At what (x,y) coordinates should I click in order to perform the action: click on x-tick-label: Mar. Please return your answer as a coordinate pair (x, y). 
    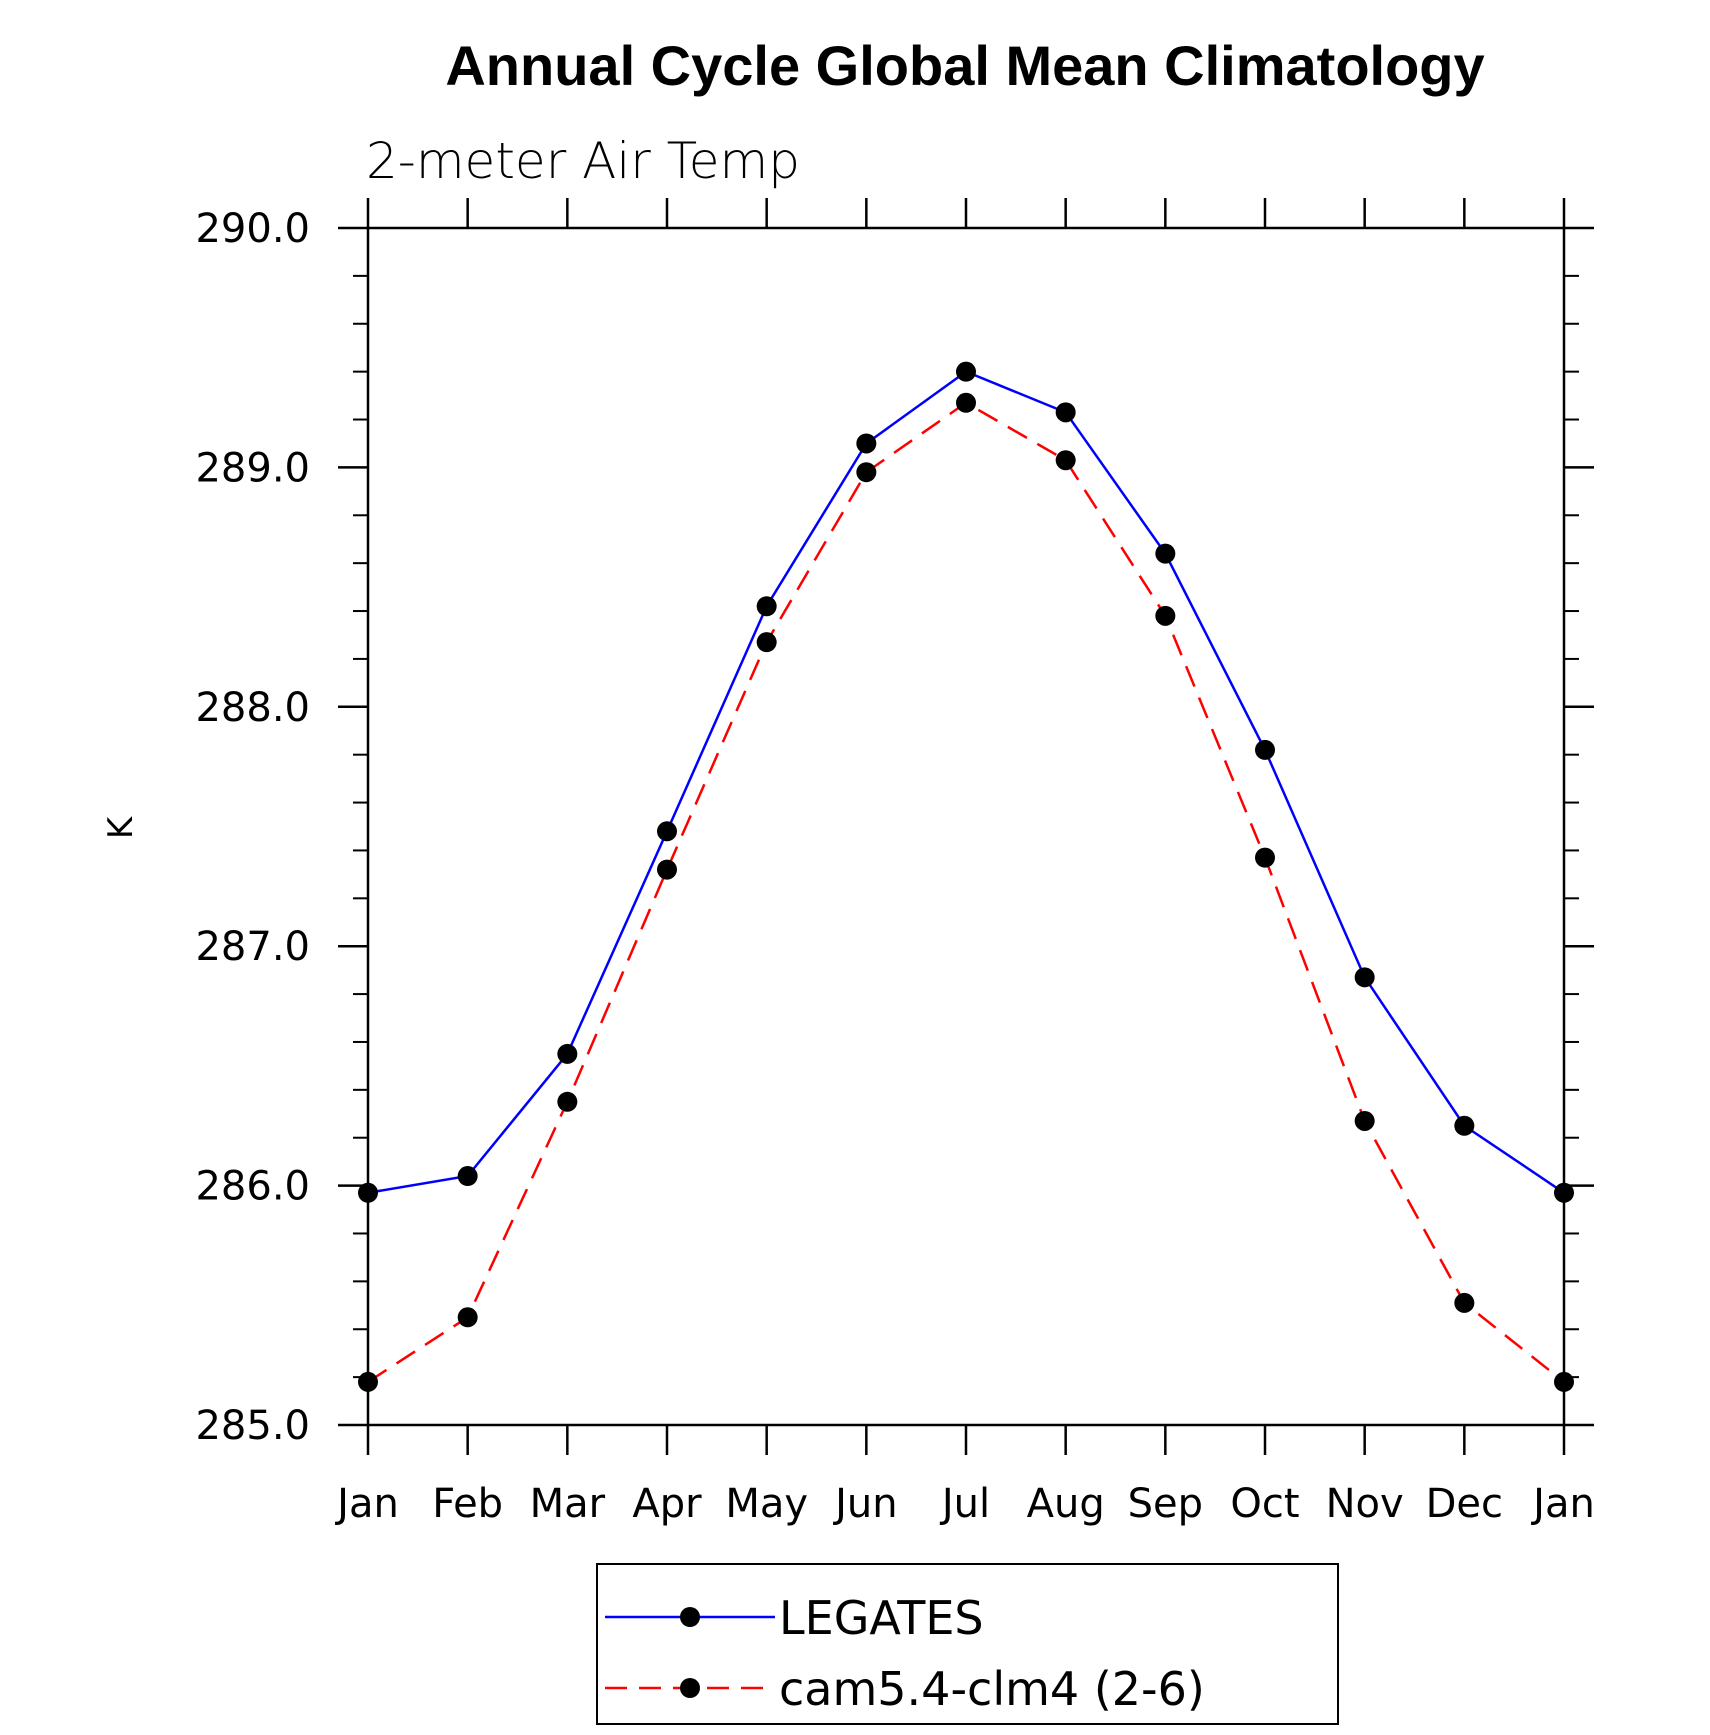
    Looking at the image, I should click on (568, 1504).